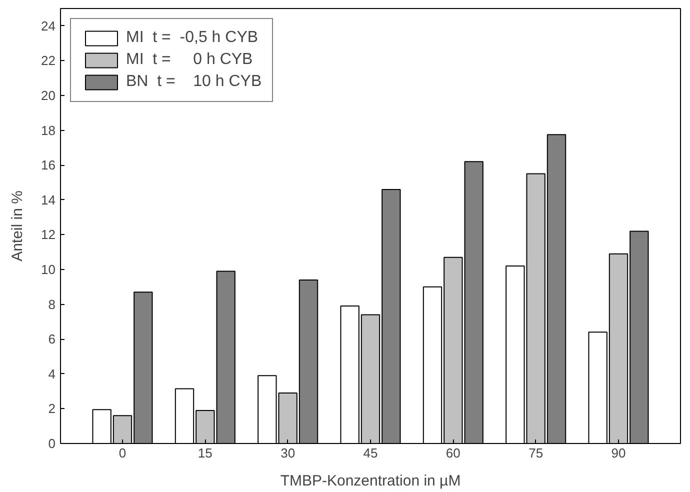 The width and height of the screenshot is (690, 492). I want to click on y-tick-label: 0, so click(52, 443).